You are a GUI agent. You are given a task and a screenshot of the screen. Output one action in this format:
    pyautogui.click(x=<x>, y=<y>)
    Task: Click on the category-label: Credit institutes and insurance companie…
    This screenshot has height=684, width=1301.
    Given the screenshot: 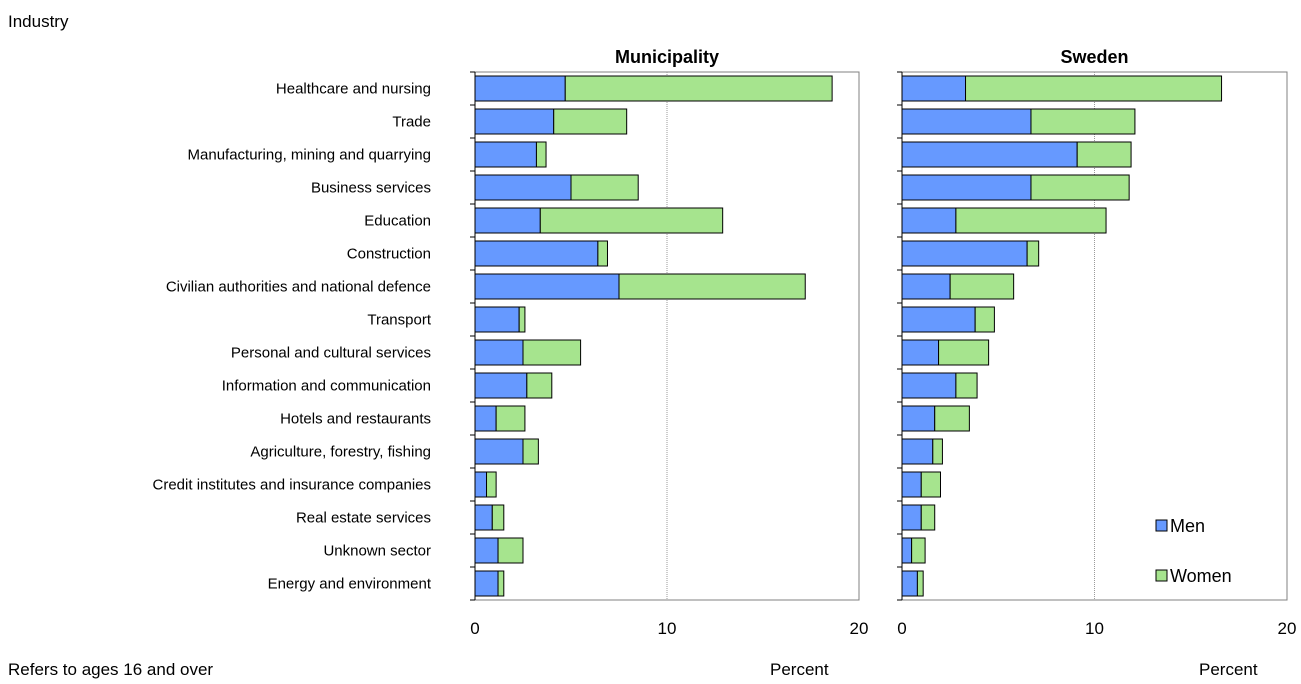 What is the action you would take?
    pyautogui.click(x=292, y=485)
    